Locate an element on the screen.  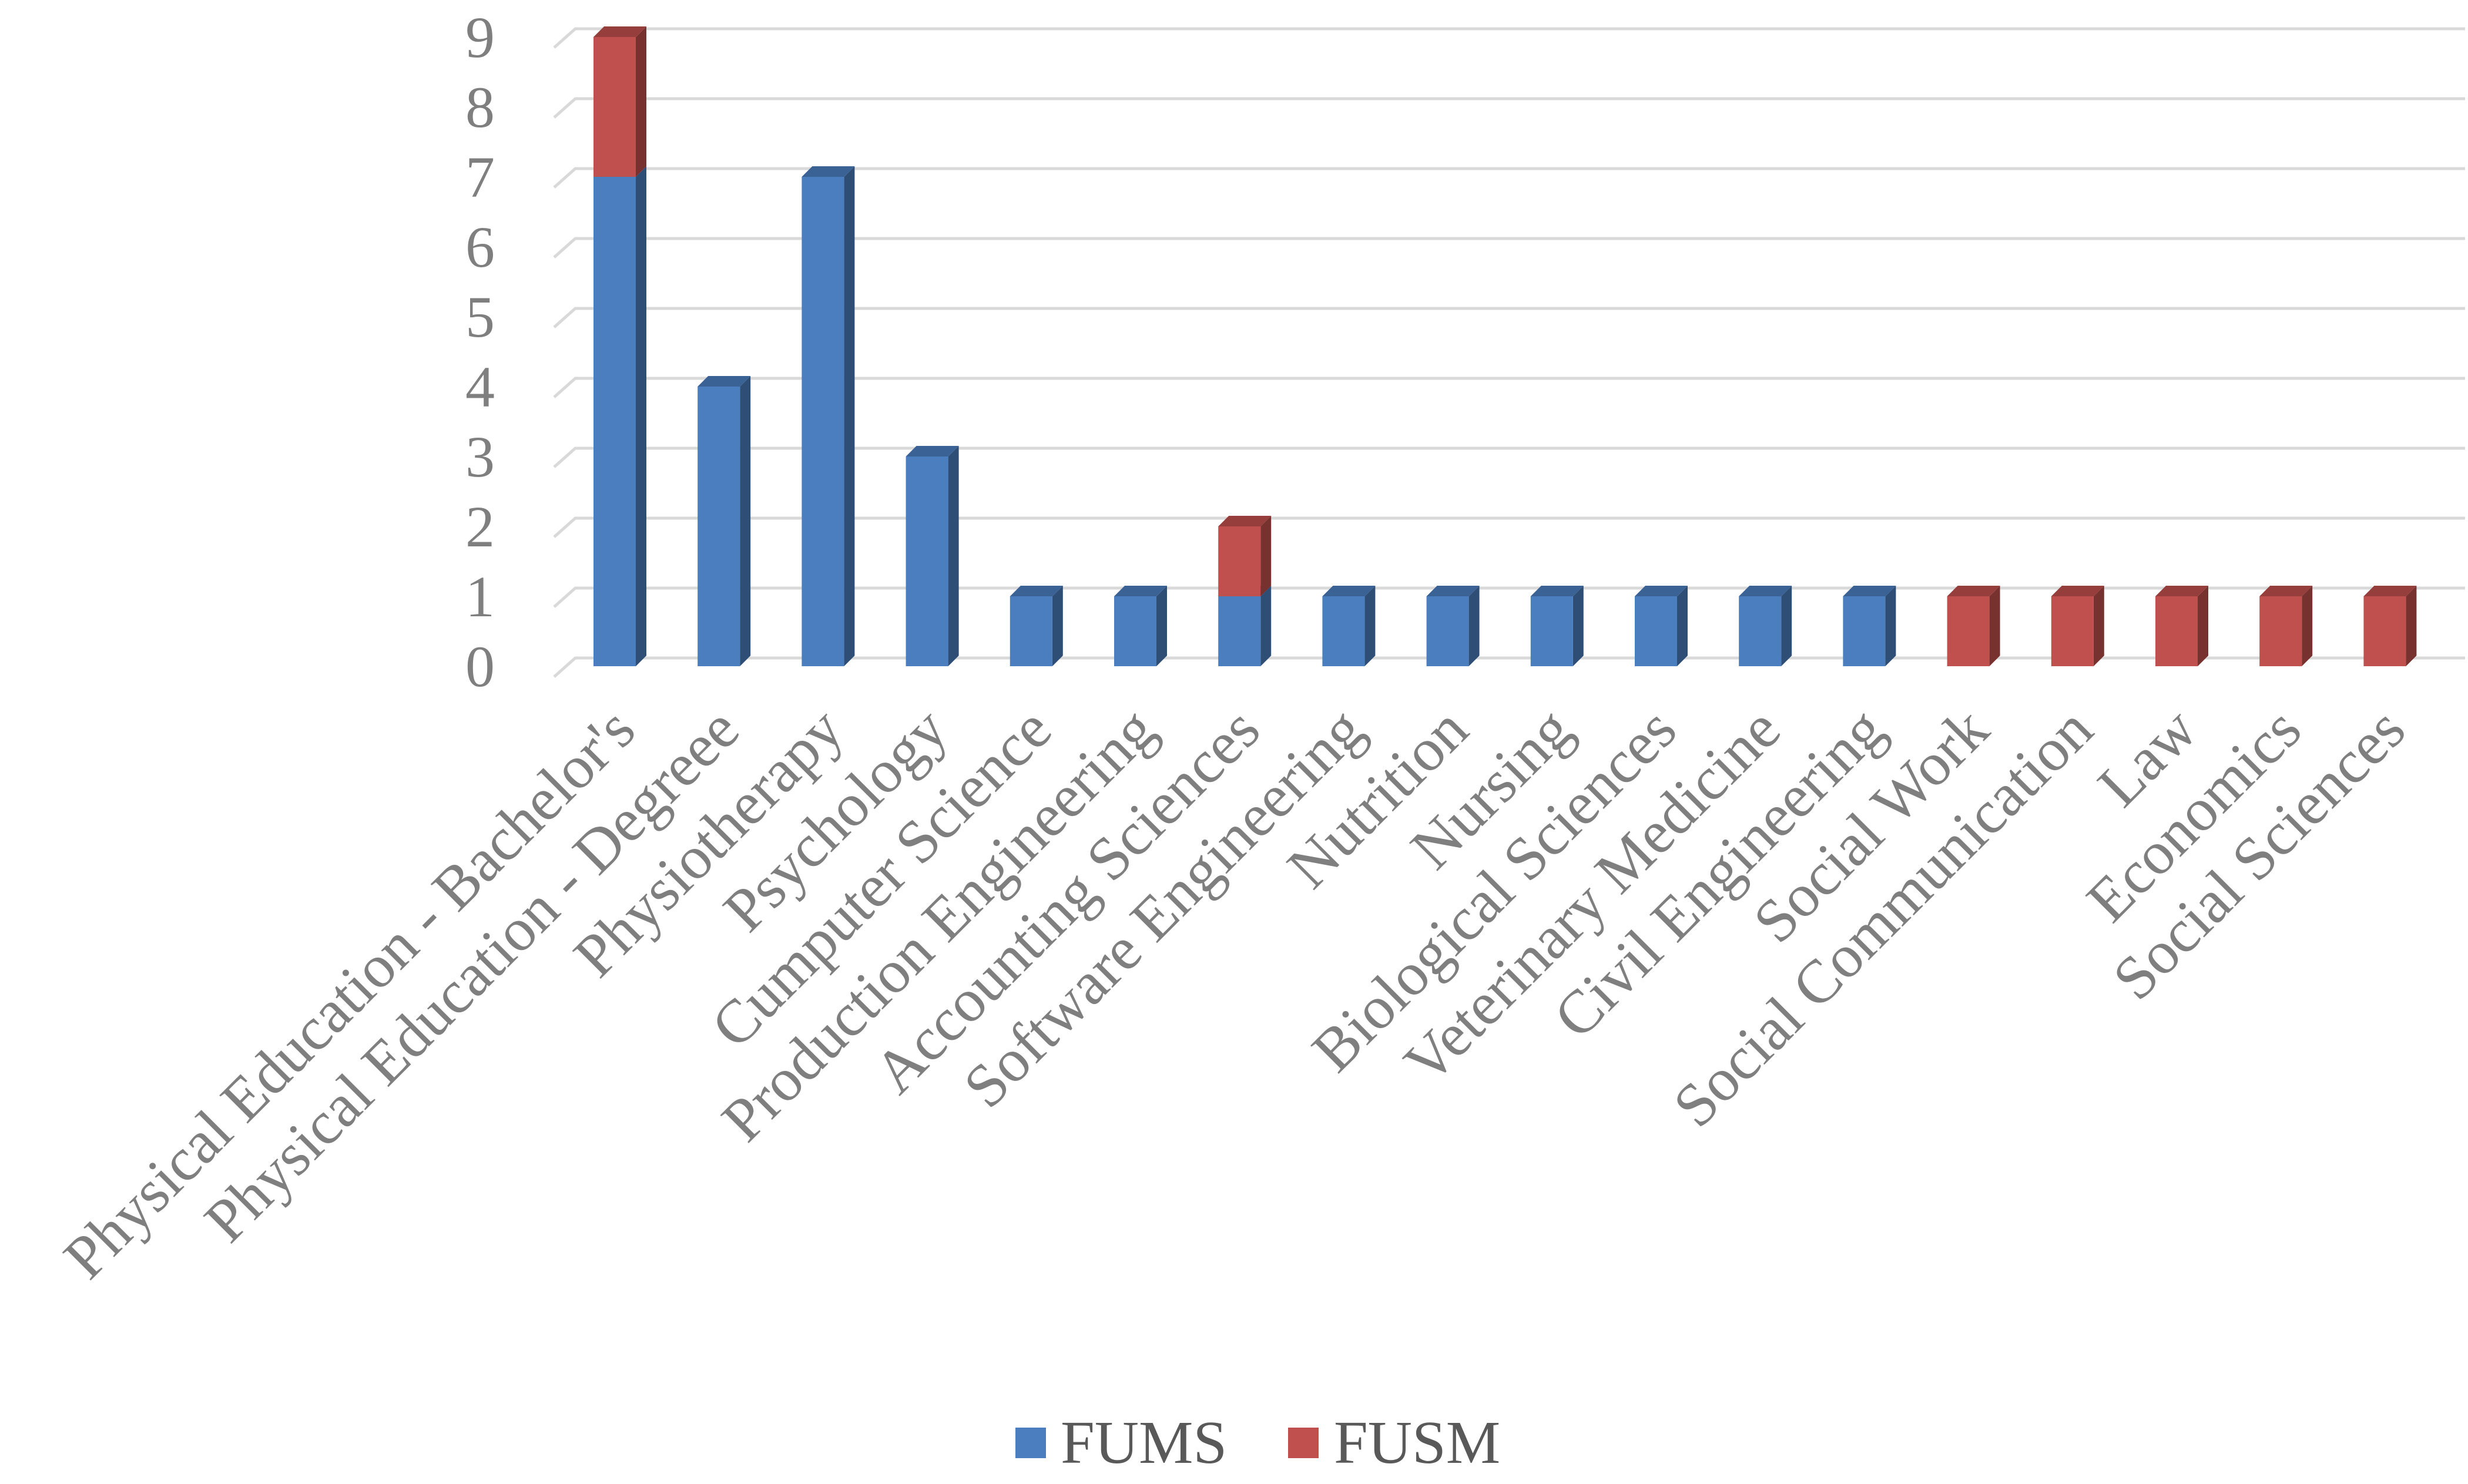
bar-fums-civil-engineering is located at coordinates (1869, 626).